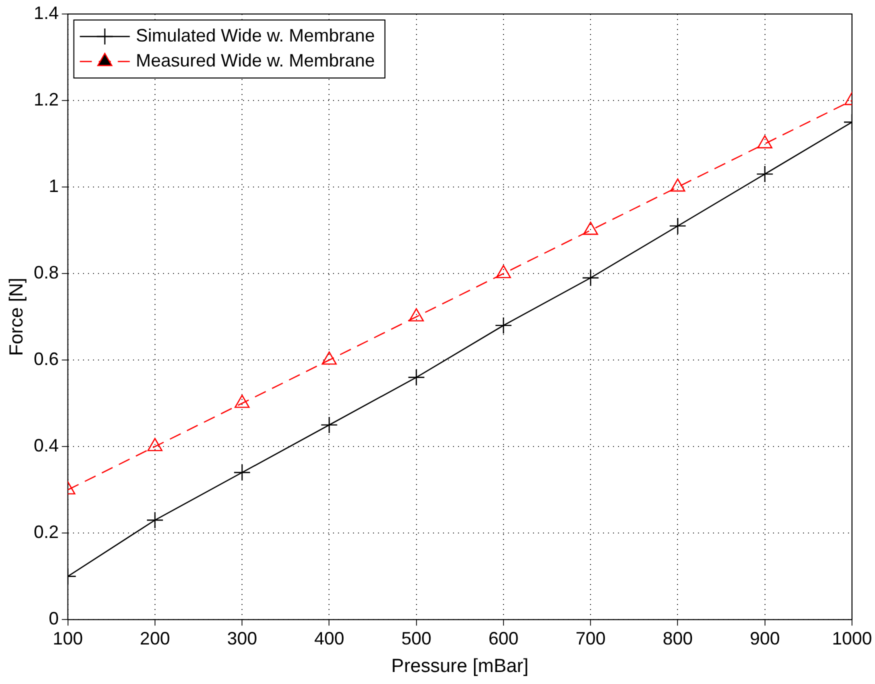 Image resolution: width=875 pixels, height=684 pixels. What do you see at coordinates (67, 638) in the screenshot?
I see `x-tick-label: 100` at bounding box center [67, 638].